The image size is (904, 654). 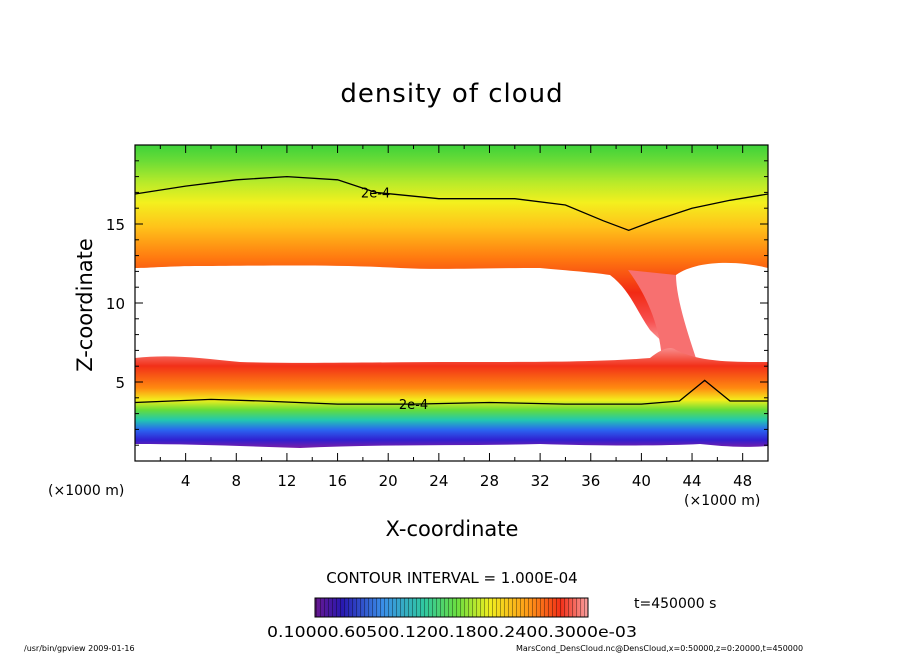 What do you see at coordinates (115, 304) in the screenshot?
I see `y-tick-label: 10` at bounding box center [115, 304].